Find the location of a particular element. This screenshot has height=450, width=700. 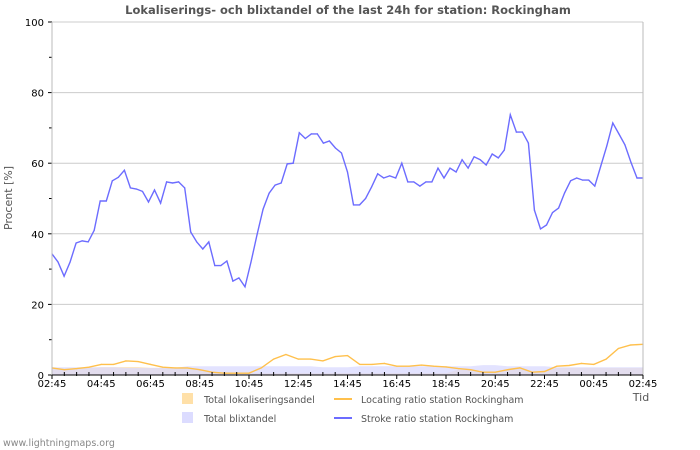

legend-label: Locating ratio station Rockingham is located at coordinates (442, 400).